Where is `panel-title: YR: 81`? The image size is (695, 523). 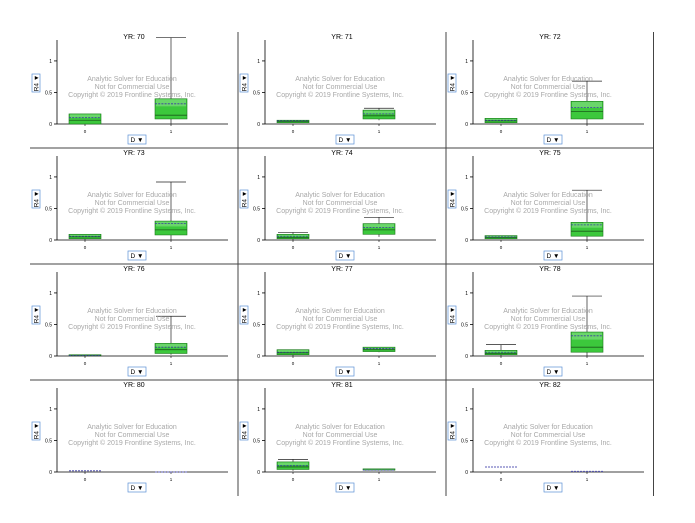
panel-title: YR: 81 is located at coordinates (342, 385).